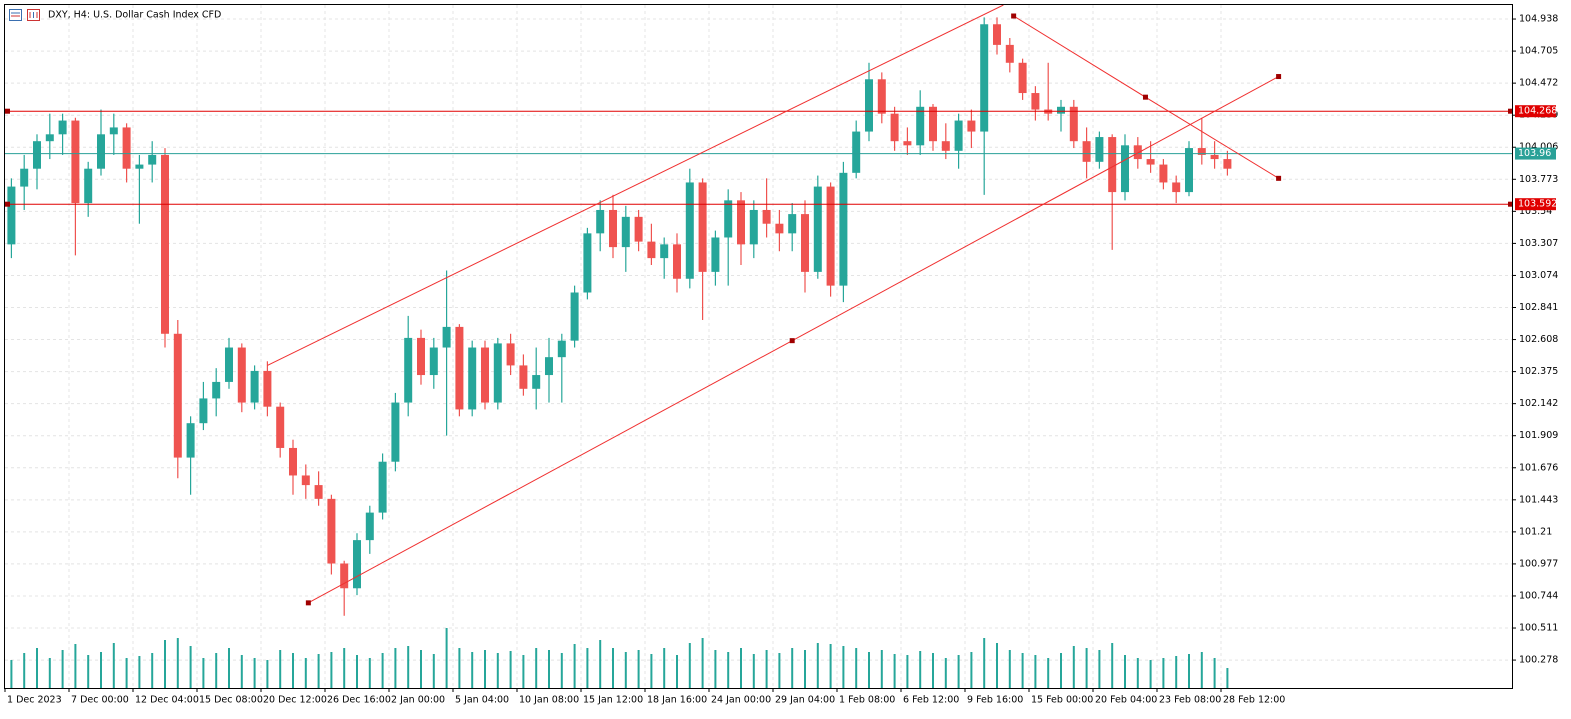  What do you see at coordinates (741, 700) in the screenshot?
I see `x-tick-label: 24 Jan 00:00` at bounding box center [741, 700].